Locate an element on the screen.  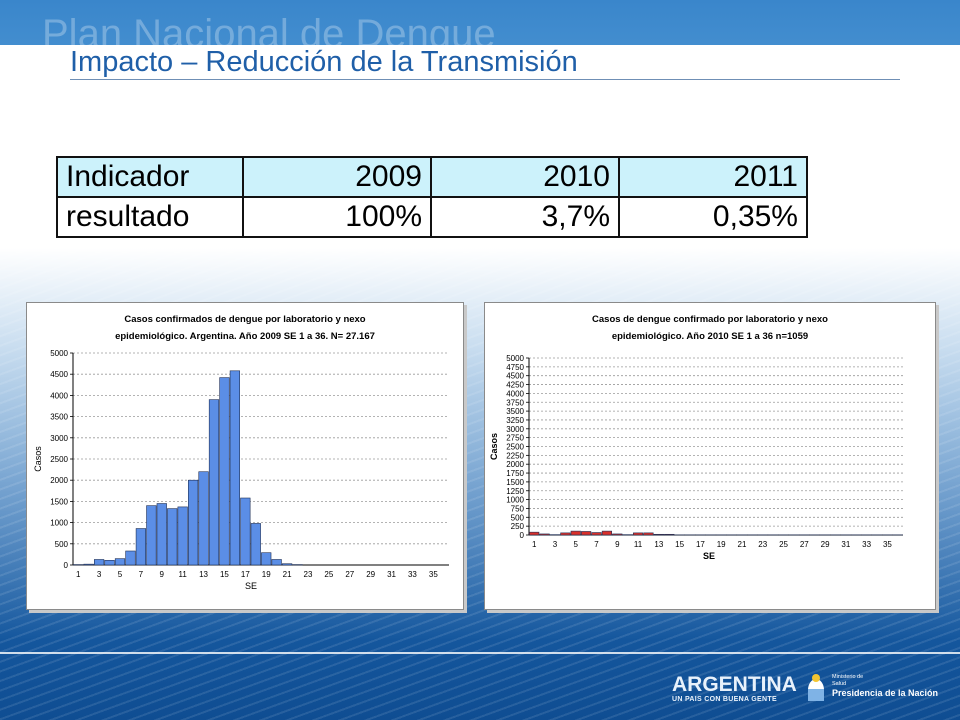
y-tick-label: 1500 is located at coordinates (515, 482).